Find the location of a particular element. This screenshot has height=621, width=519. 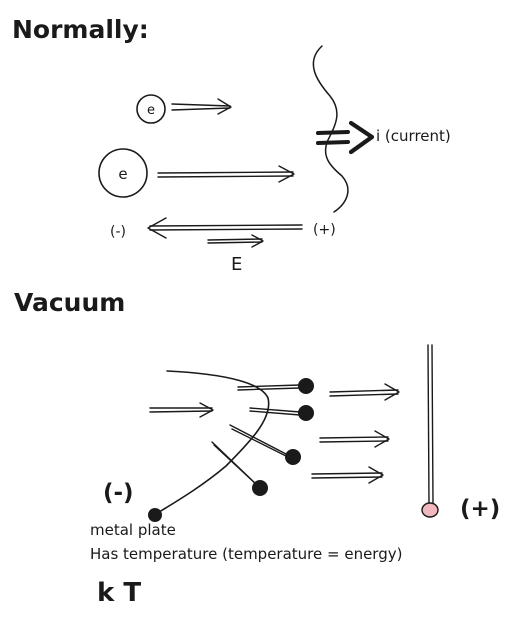

vacuum-positive-label: (+) is located at coordinates (480, 509).